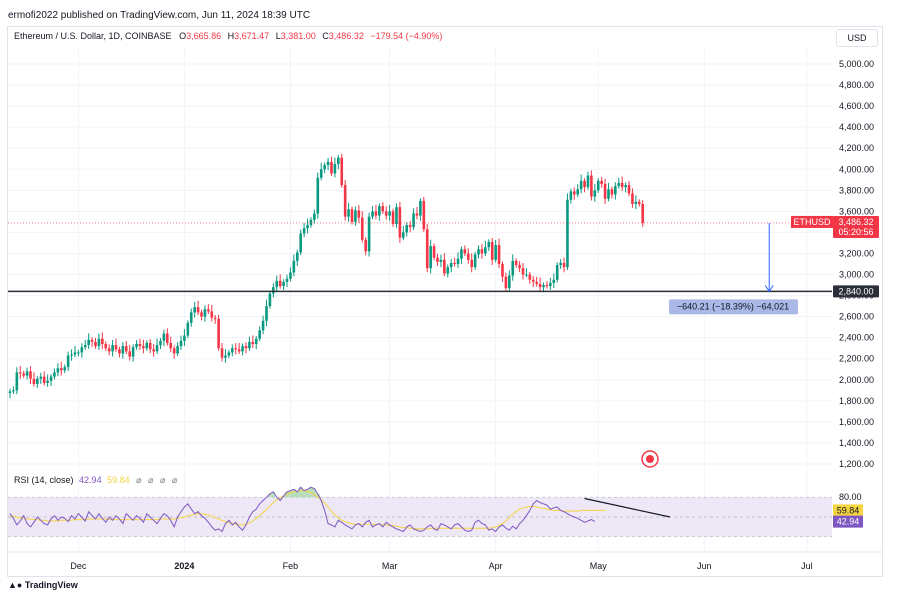 Image resolution: width=898 pixels, height=590 pixels. Describe the element at coordinates (627, 507) in the screenshot. I see `rsi-trendline` at that location.